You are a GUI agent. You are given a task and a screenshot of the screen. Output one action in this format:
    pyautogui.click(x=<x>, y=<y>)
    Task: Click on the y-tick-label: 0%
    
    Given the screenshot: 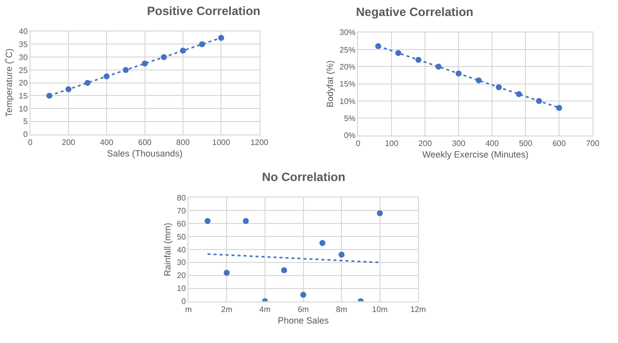 What is the action you would take?
    pyautogui.click(x=350, y=135)
    